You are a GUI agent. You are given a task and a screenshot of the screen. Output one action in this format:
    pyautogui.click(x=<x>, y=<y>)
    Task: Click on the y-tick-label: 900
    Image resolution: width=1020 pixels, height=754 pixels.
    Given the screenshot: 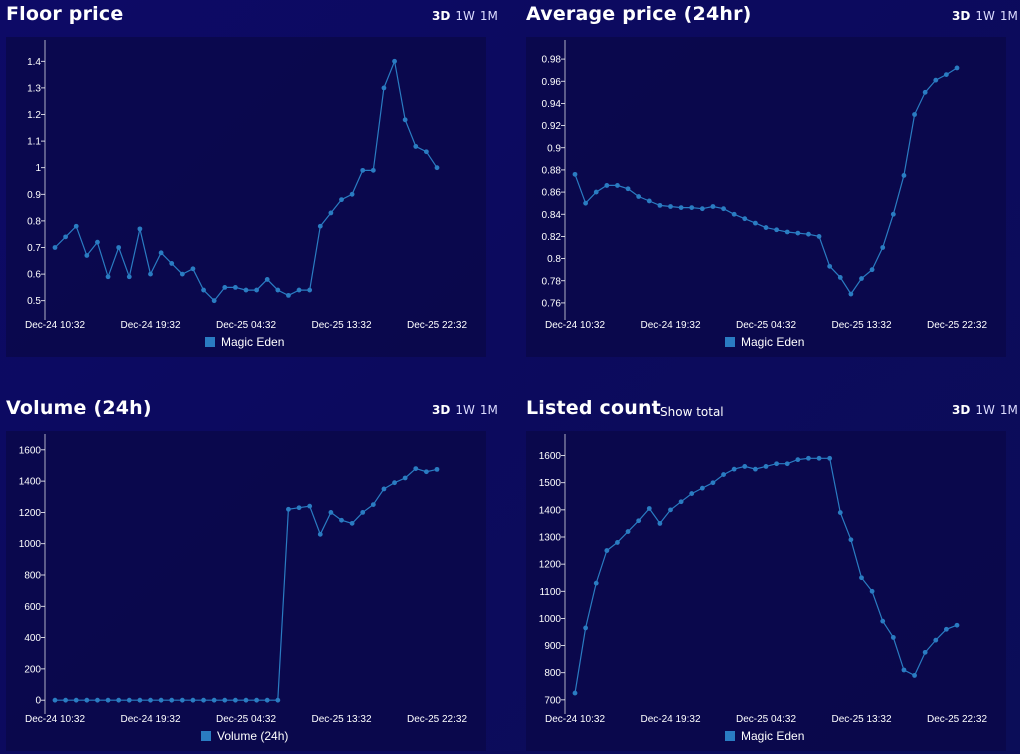 What is the action you would take?
    pyautogui.click(x=552, y=646)
    